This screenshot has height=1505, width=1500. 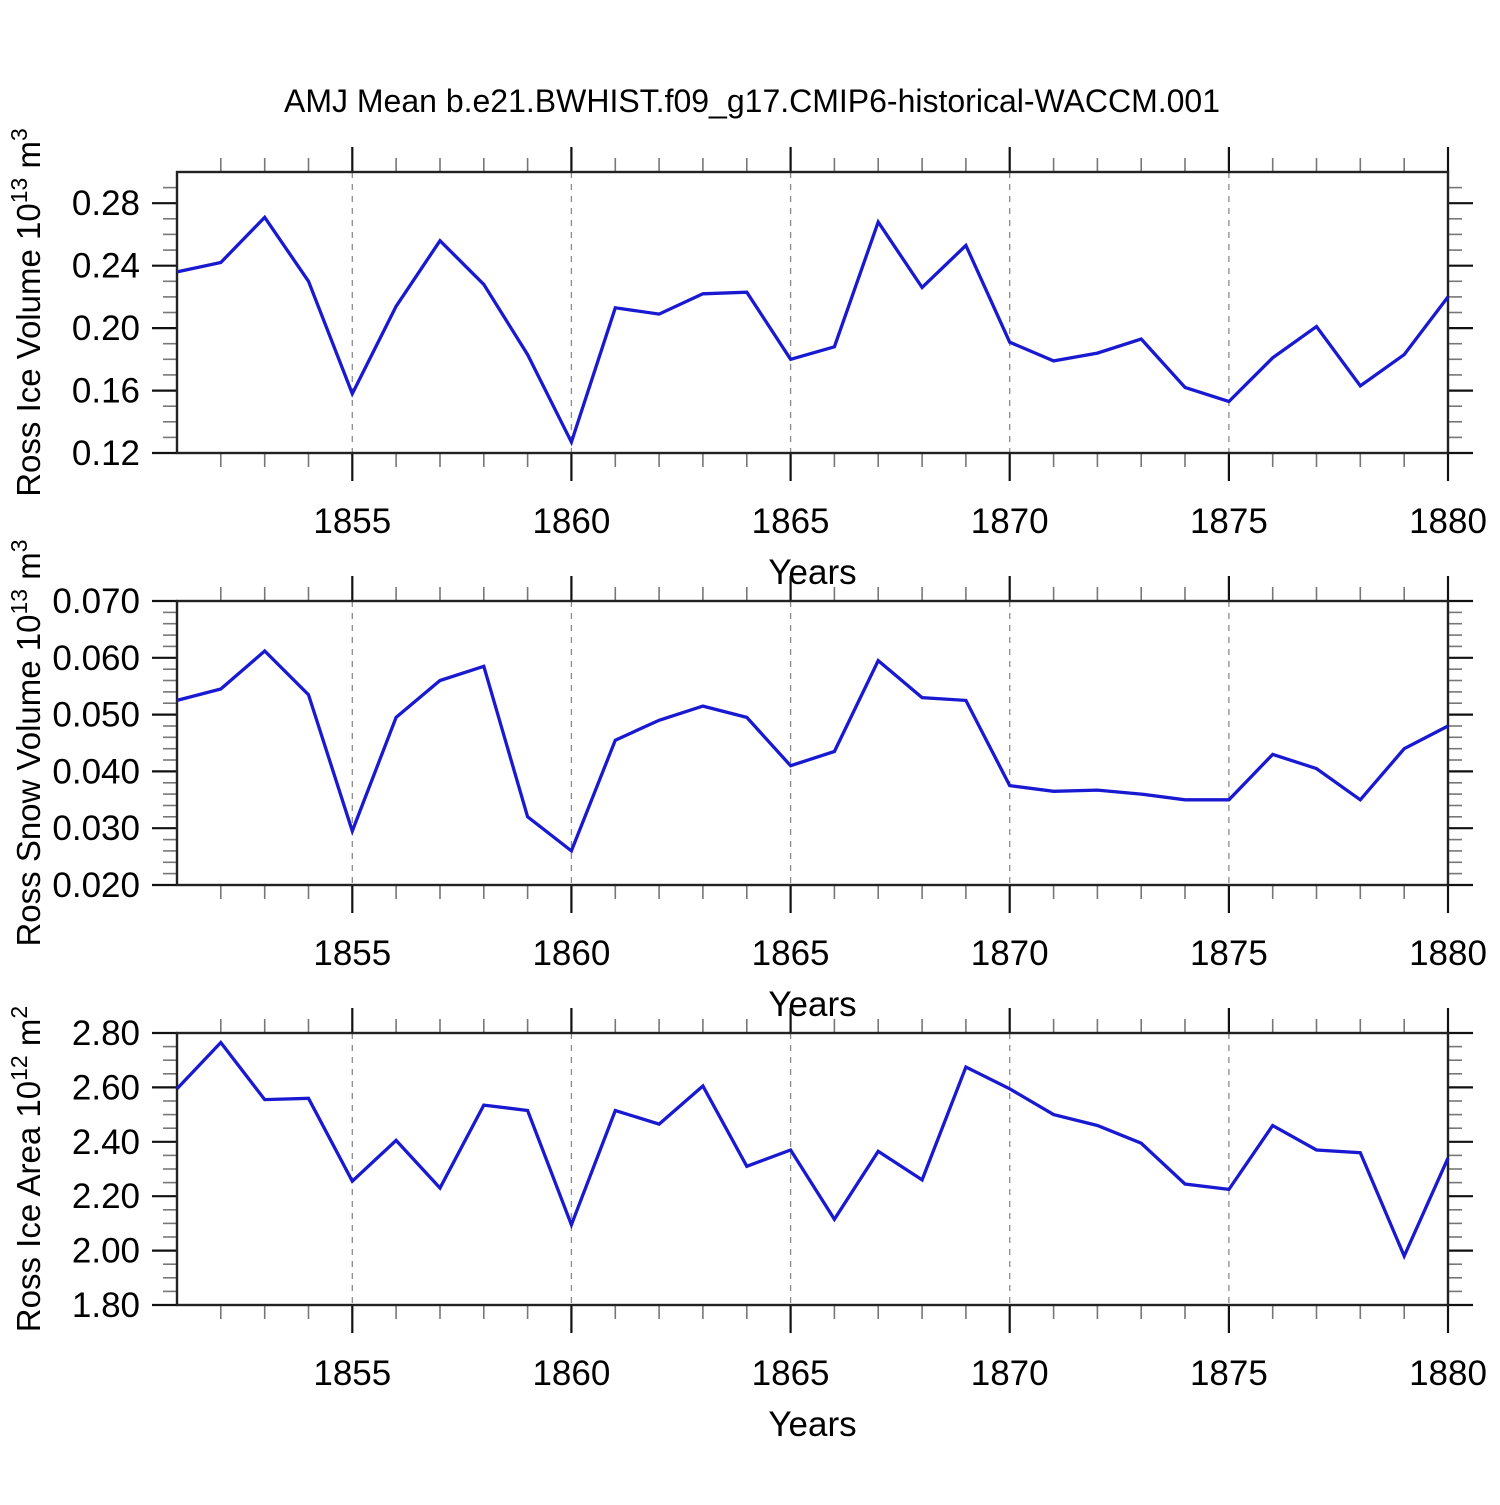 I want to click on y-tick-label: 0.020, so click(x=96, y=885).